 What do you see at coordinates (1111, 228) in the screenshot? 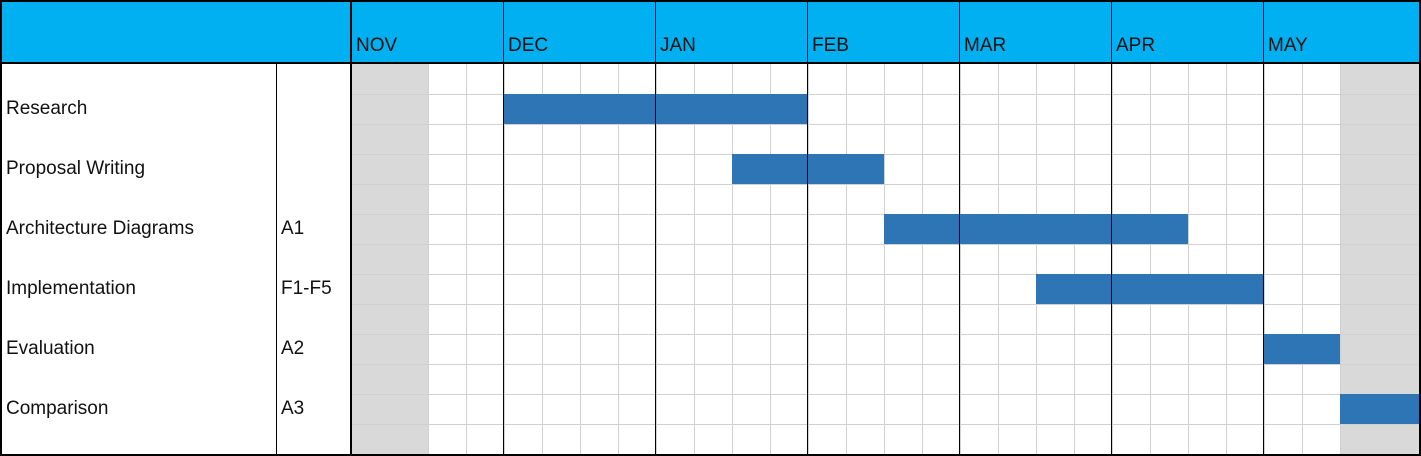
I see `month-divider-apr` at bounding box center [1111, 228].